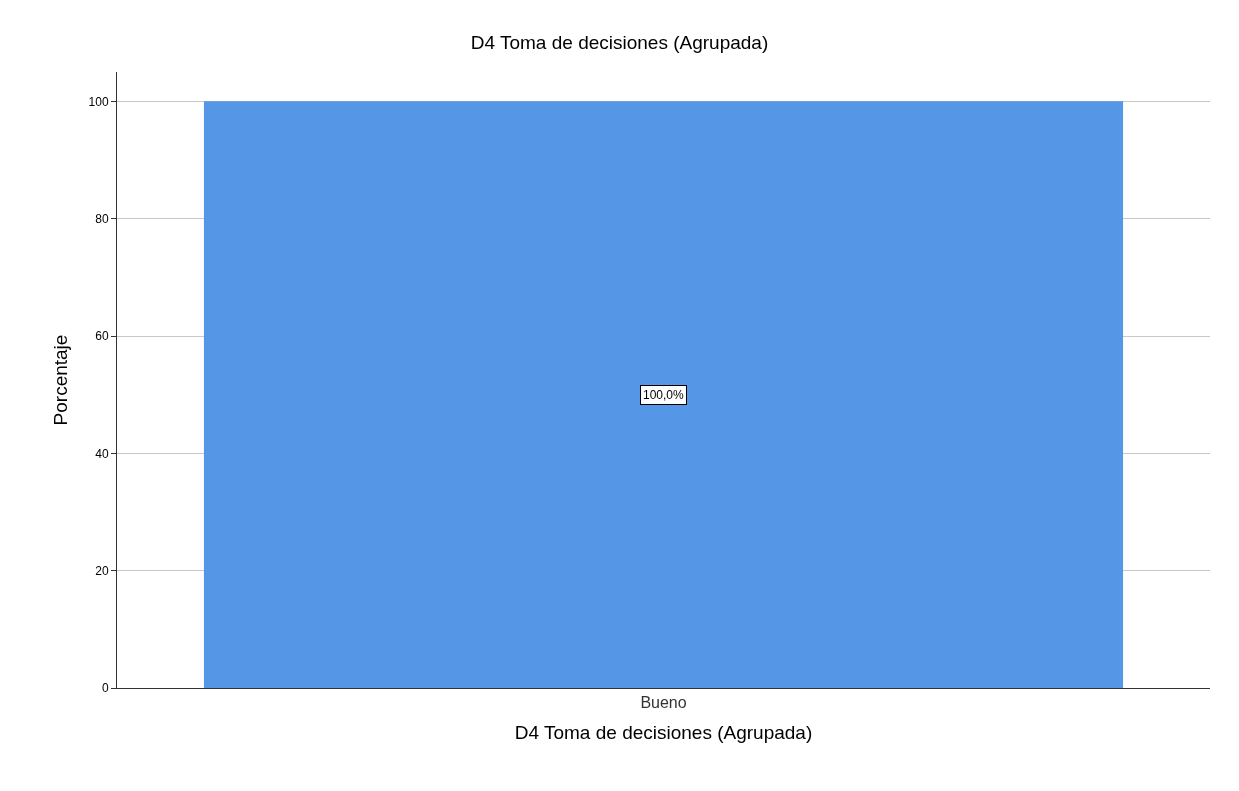 The image size is (1239, 791). Describe the element at coordinates (102, 453) in the screenshot. I see `y-tick-label: 40` at that location.